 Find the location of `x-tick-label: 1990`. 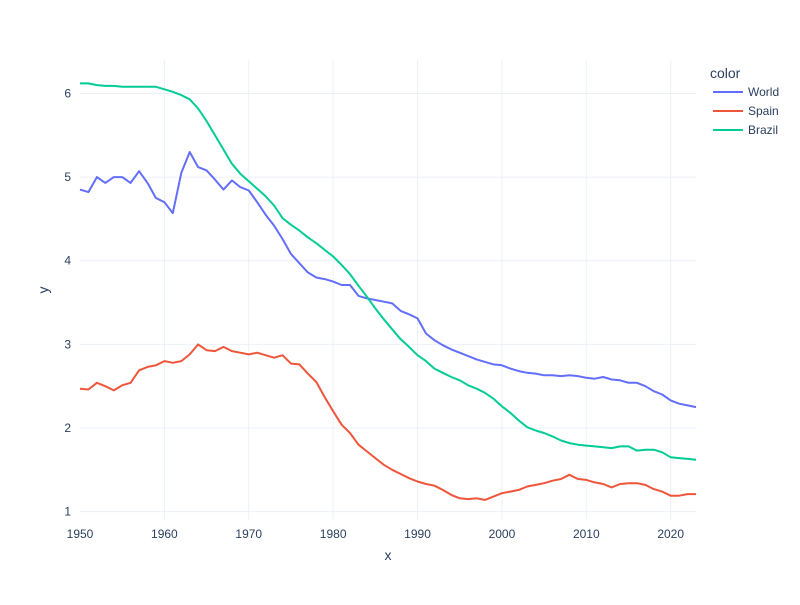

x-tick-label: 1990 is located at coordinates (417, 534).